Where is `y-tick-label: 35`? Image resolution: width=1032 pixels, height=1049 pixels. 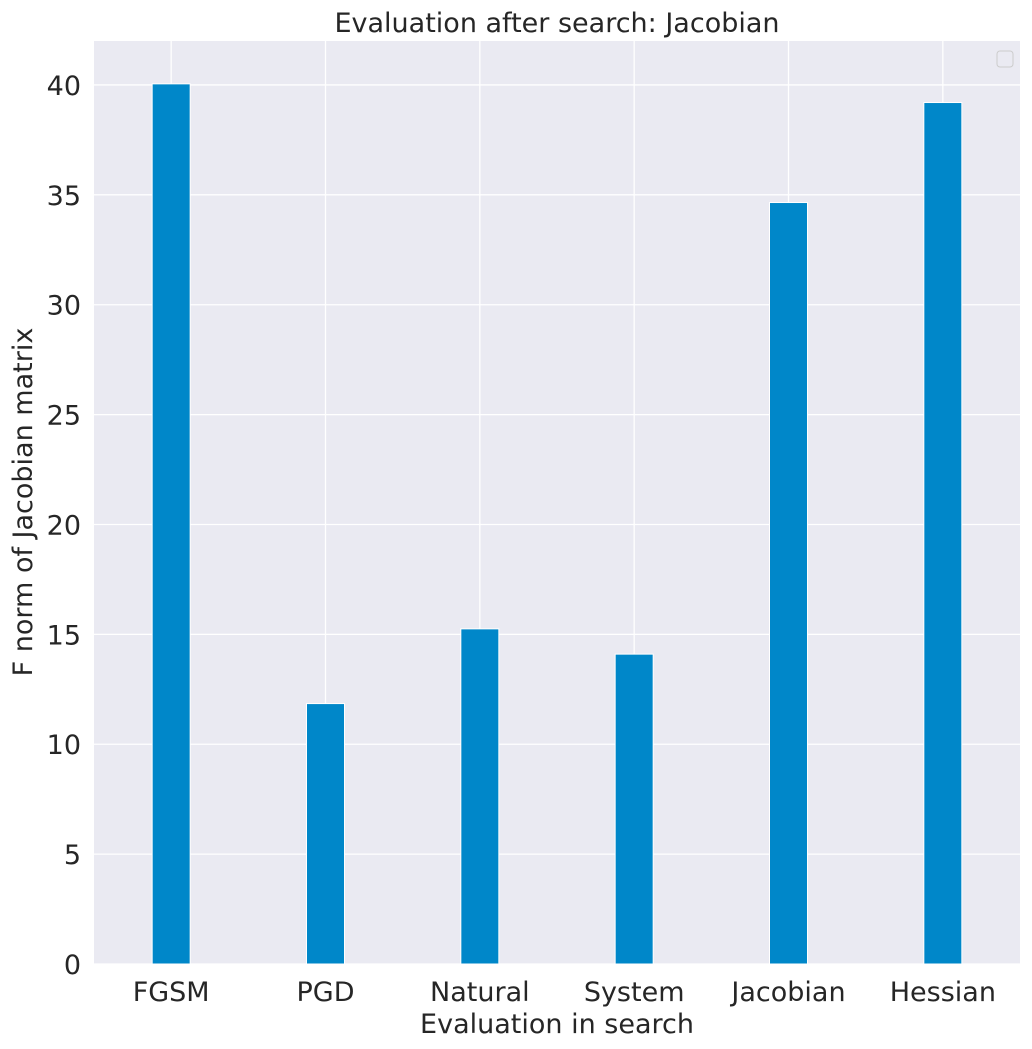 y-tick-label: 35 is located at coordinates (64, 196).